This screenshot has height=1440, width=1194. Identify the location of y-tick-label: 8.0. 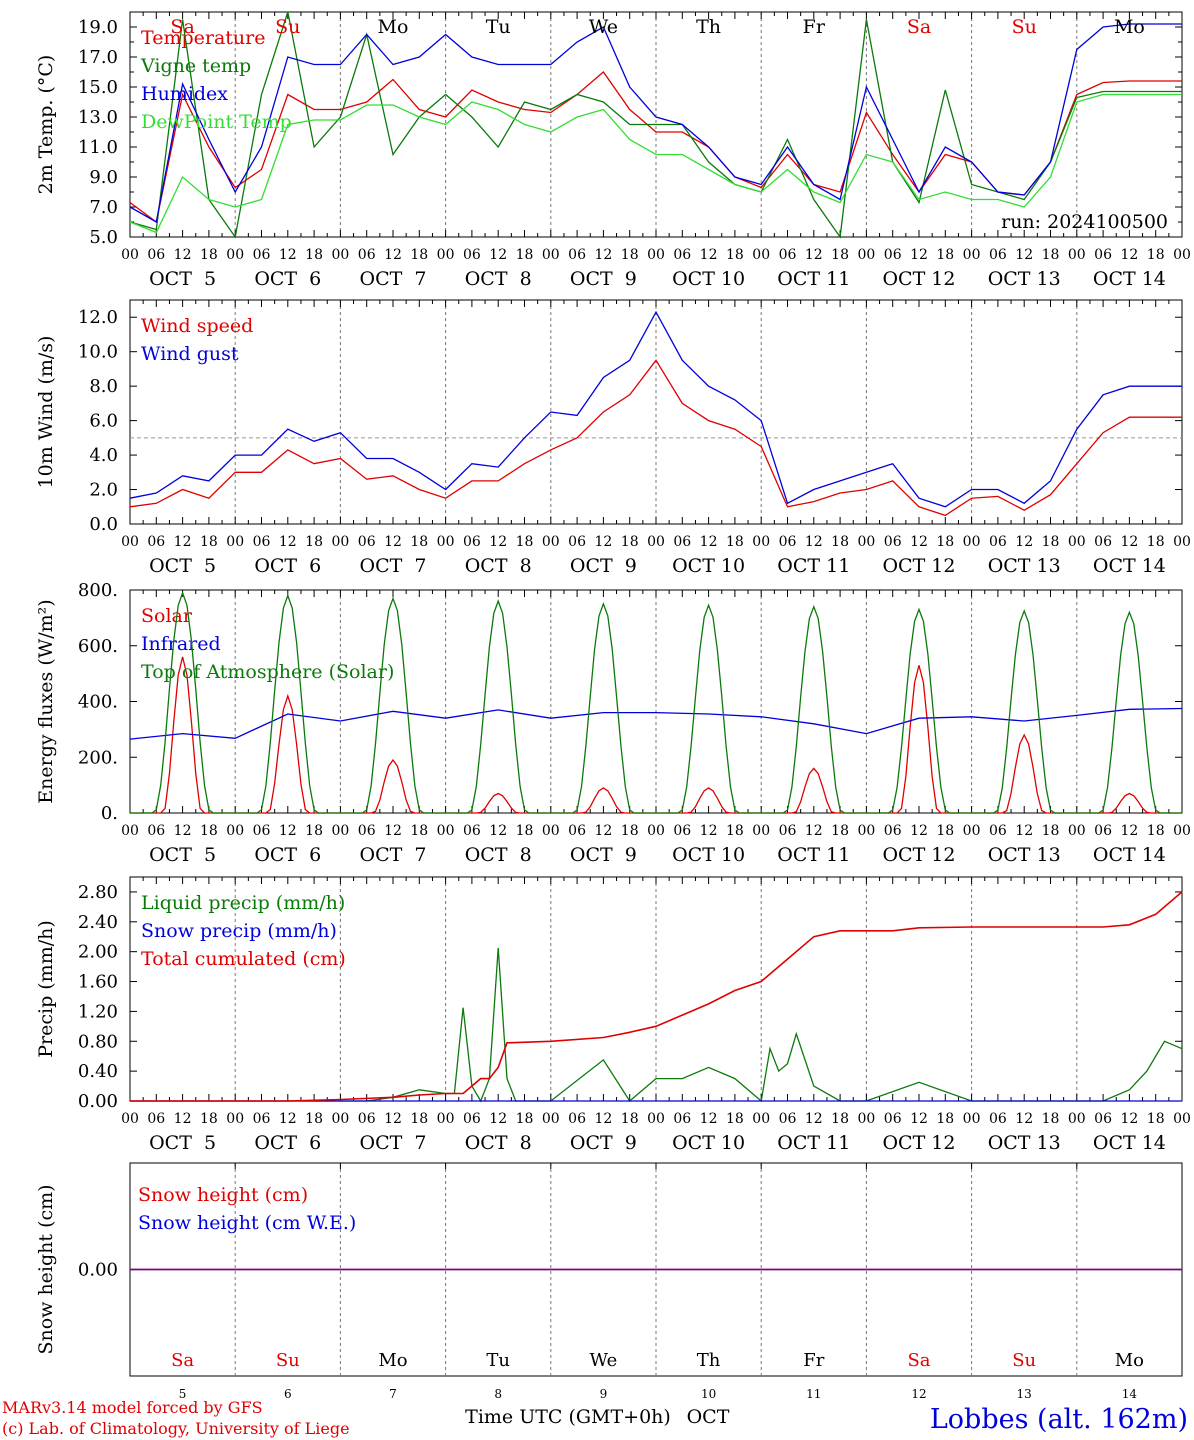
(103, 386).